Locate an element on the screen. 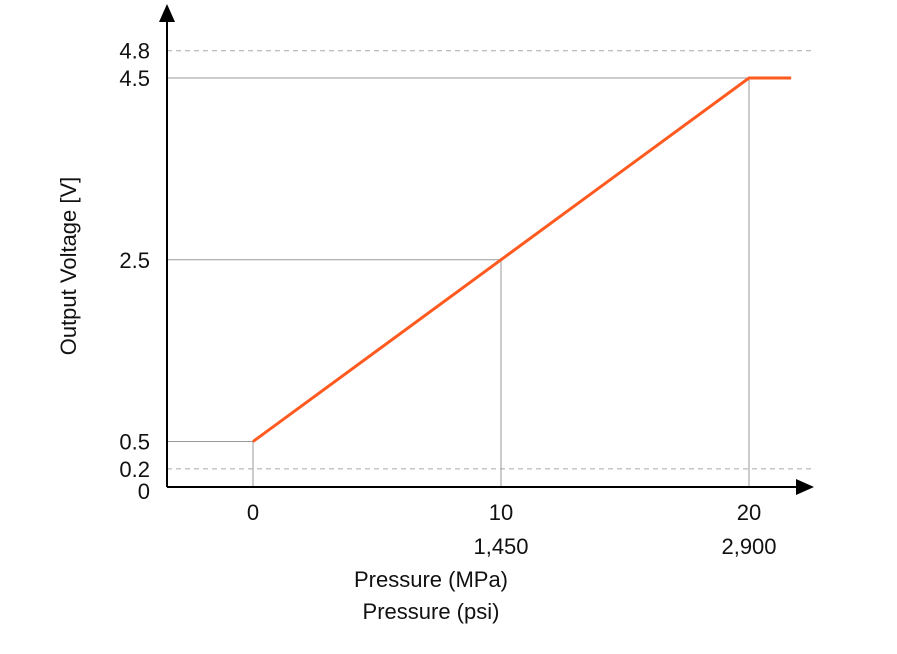  y-tick-label: 0.2 is located at coordinates (134, 469).